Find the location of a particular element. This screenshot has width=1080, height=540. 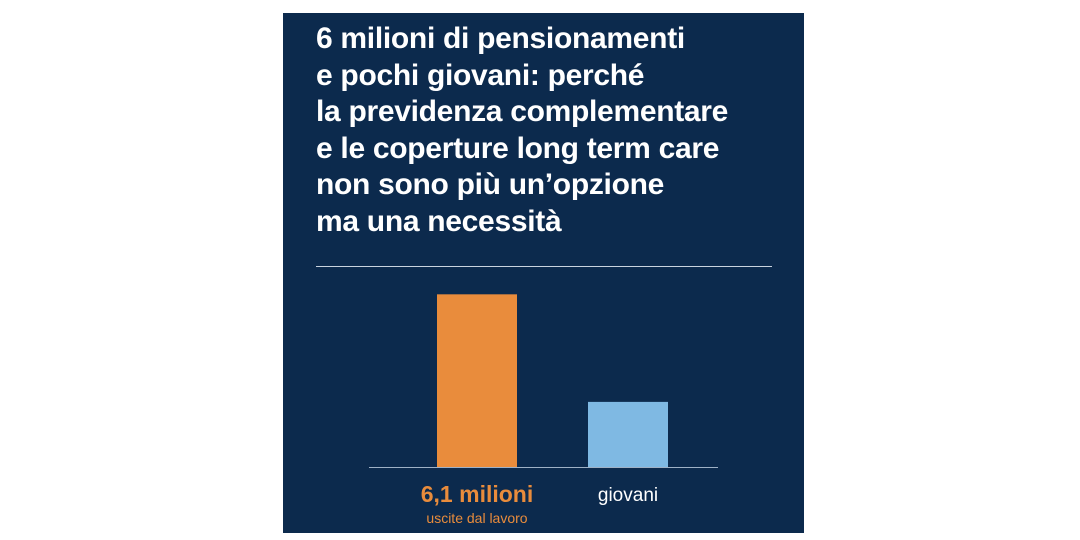

headline-line: 6 milioni di pensionamenti is located at coordinates (500, 38).